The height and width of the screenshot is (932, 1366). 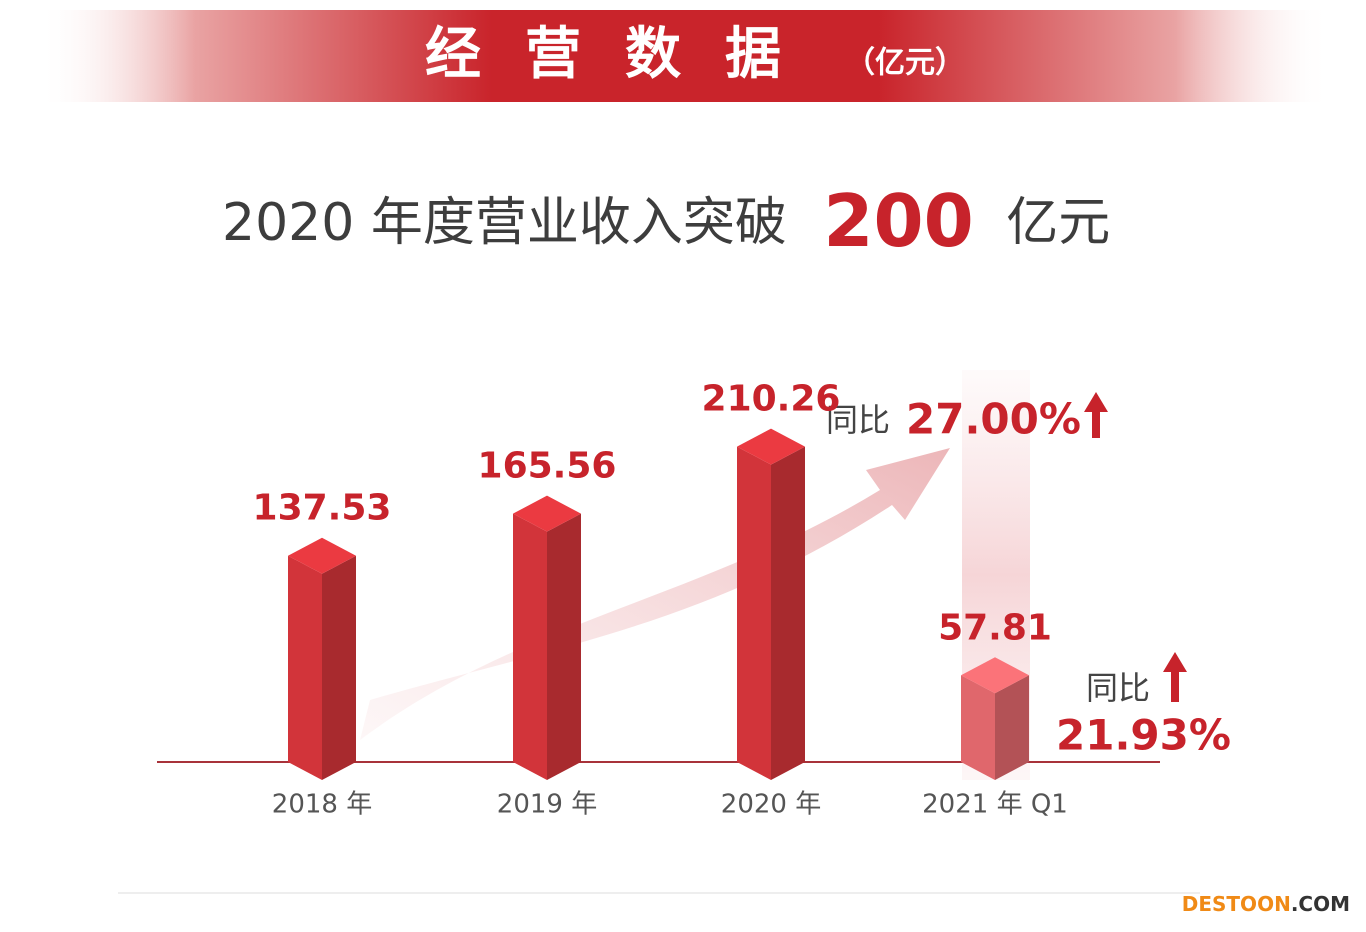 I want to click on x-tick-label: 2019 年, so click(x=547, y=805).